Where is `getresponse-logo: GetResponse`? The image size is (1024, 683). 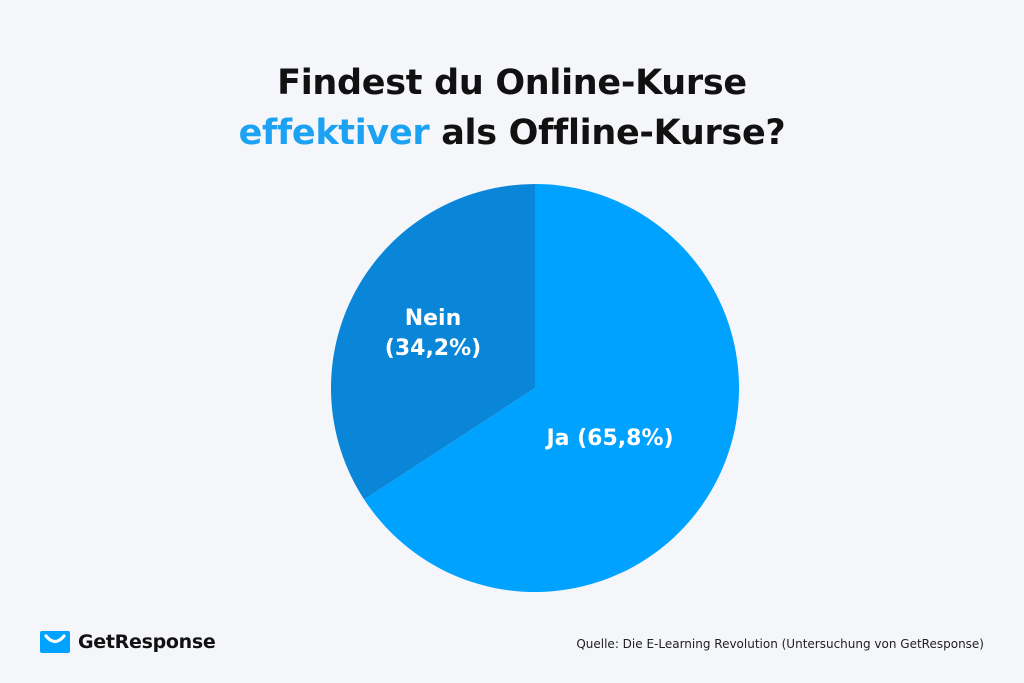
getresponse-logo: GetResponse is located at coordinates (128, 642).